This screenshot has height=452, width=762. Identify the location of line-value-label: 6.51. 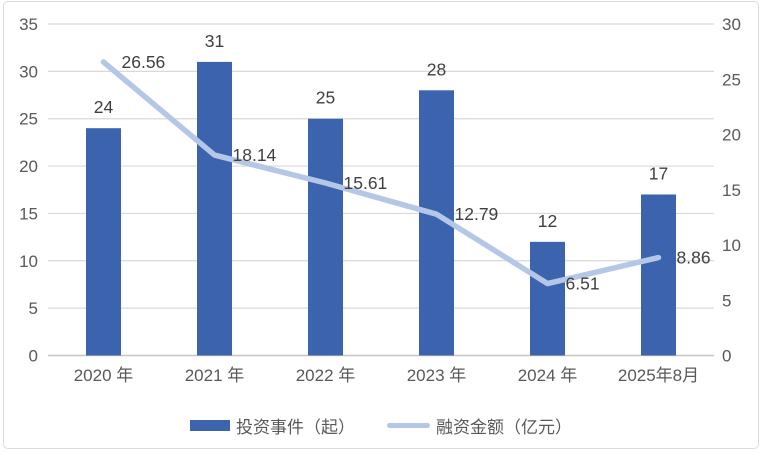
(583, 284).